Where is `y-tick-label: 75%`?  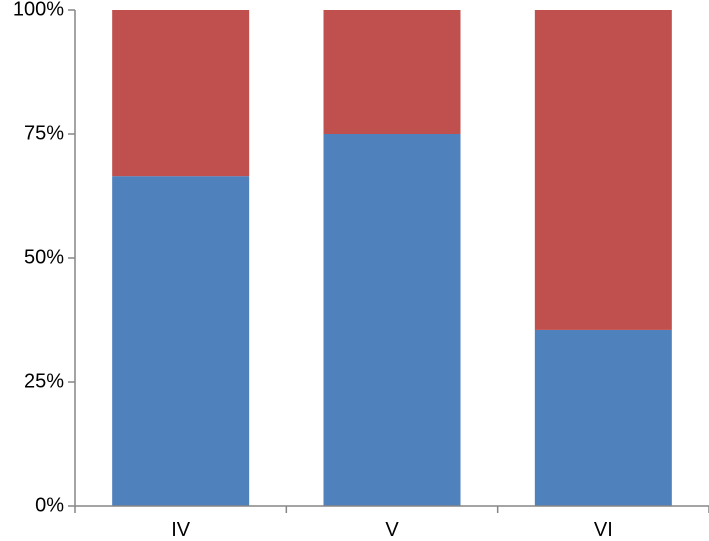 y-tick-label: 75% is located at coordinates (44, 133).